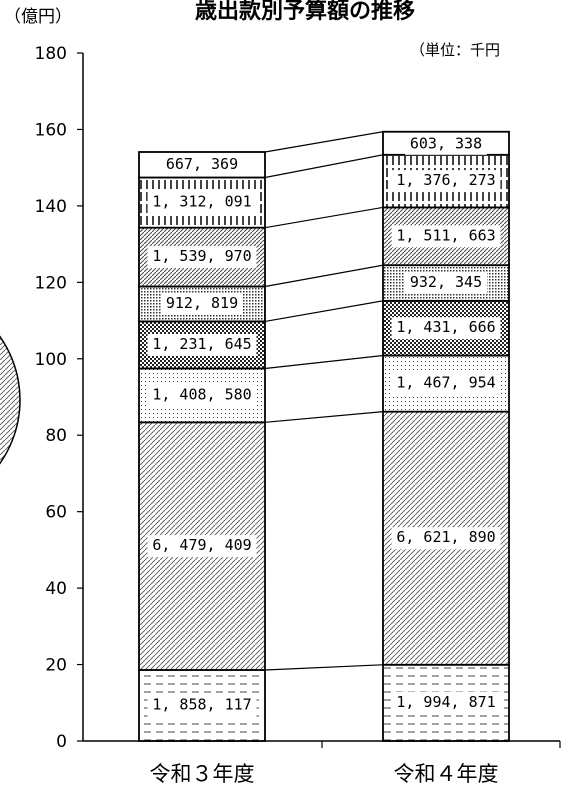 The width and height of the screenshot is (569, 791). What do you see at coordinates (305, 12) in the screenshot?
I see `chart-title: 歳出款別予算額の推移` at bounding box center [305, 12].